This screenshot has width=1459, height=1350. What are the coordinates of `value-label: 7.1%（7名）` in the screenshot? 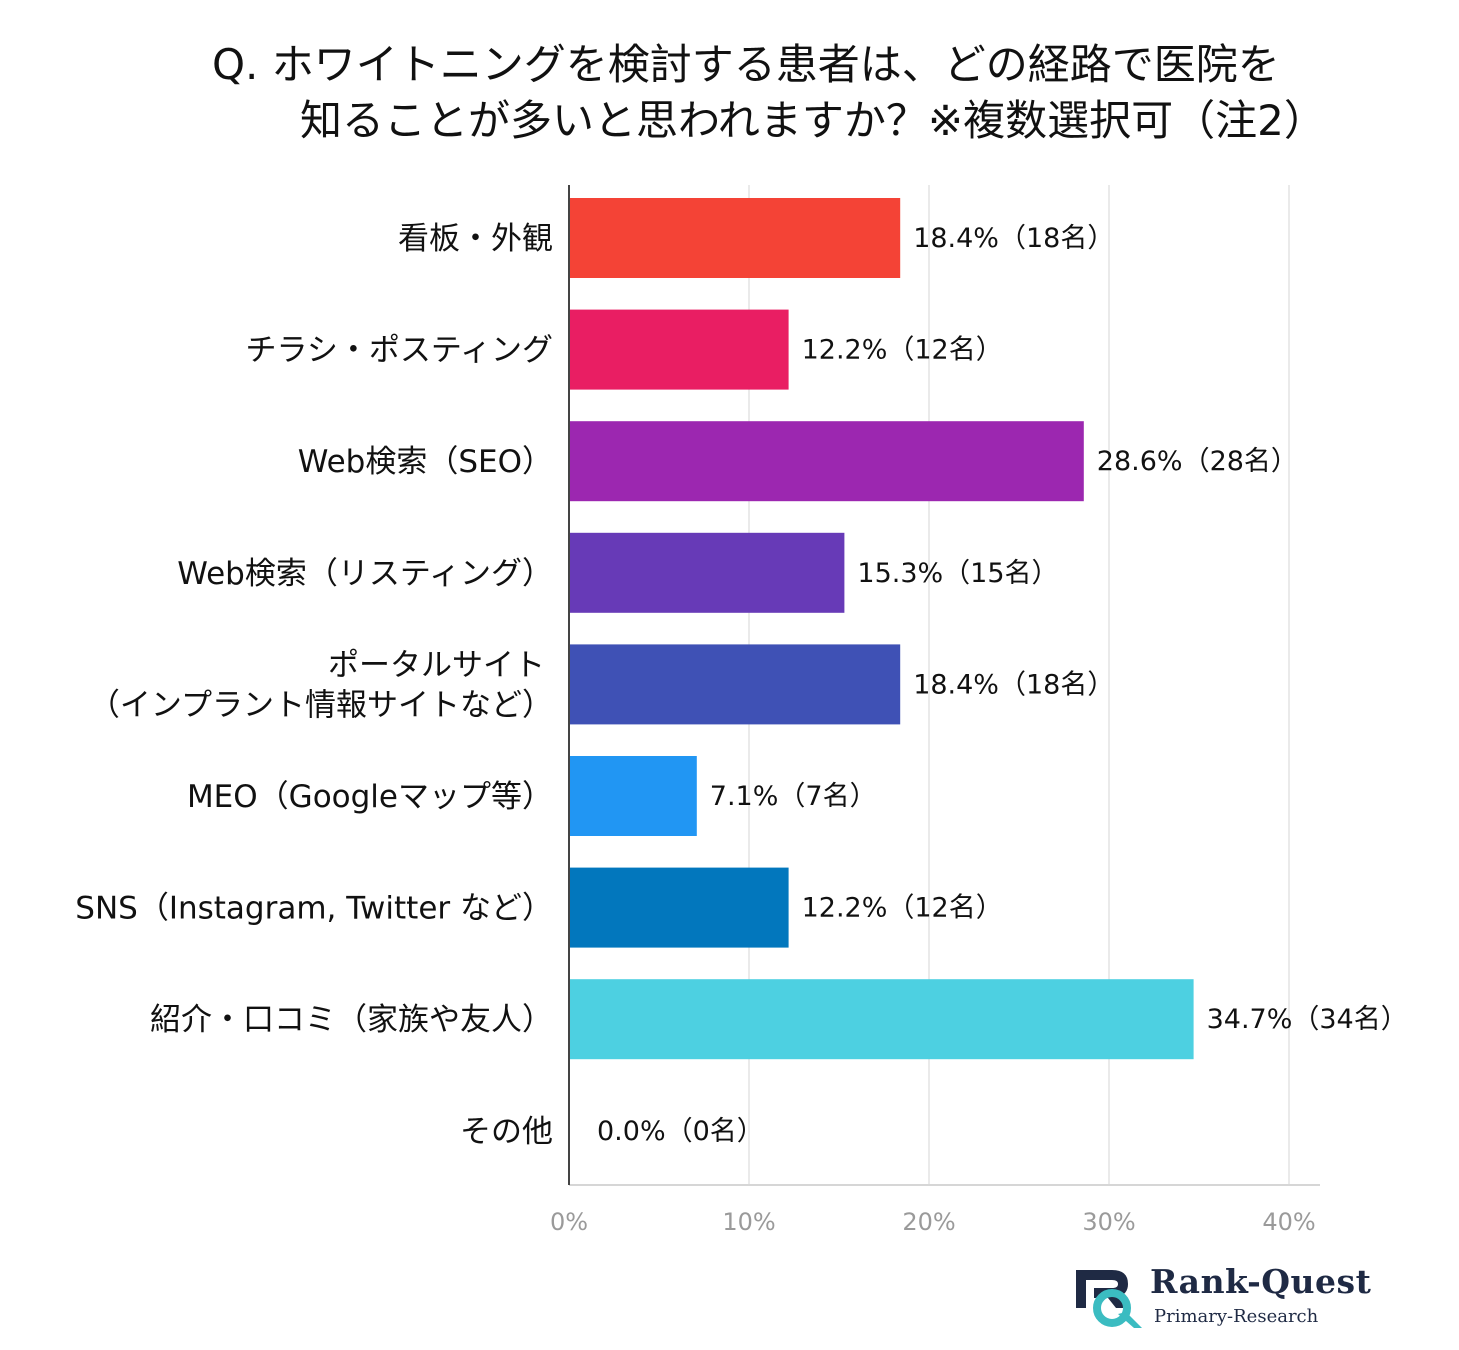 It's located at (793, 796).